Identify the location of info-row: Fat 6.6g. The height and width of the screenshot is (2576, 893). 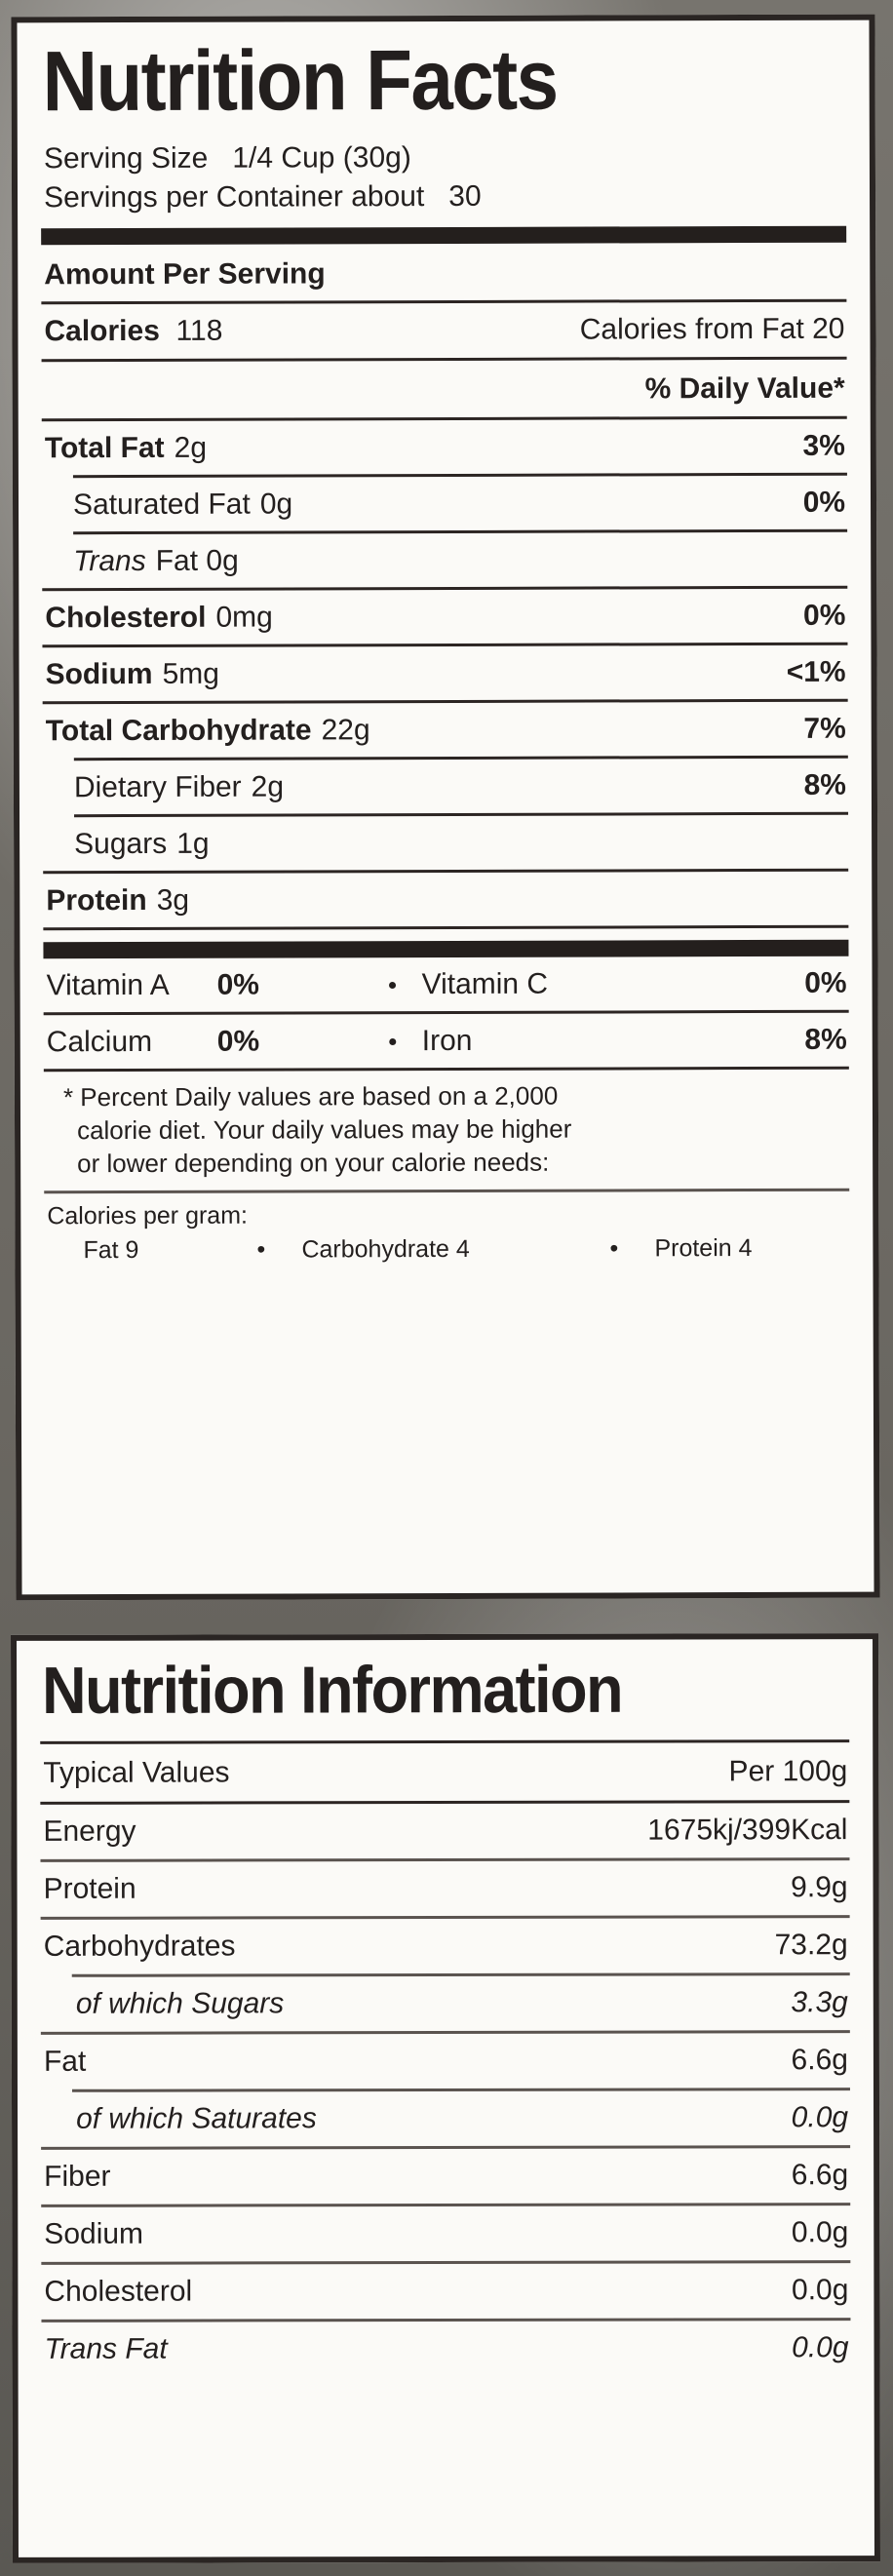
(445, 2061).